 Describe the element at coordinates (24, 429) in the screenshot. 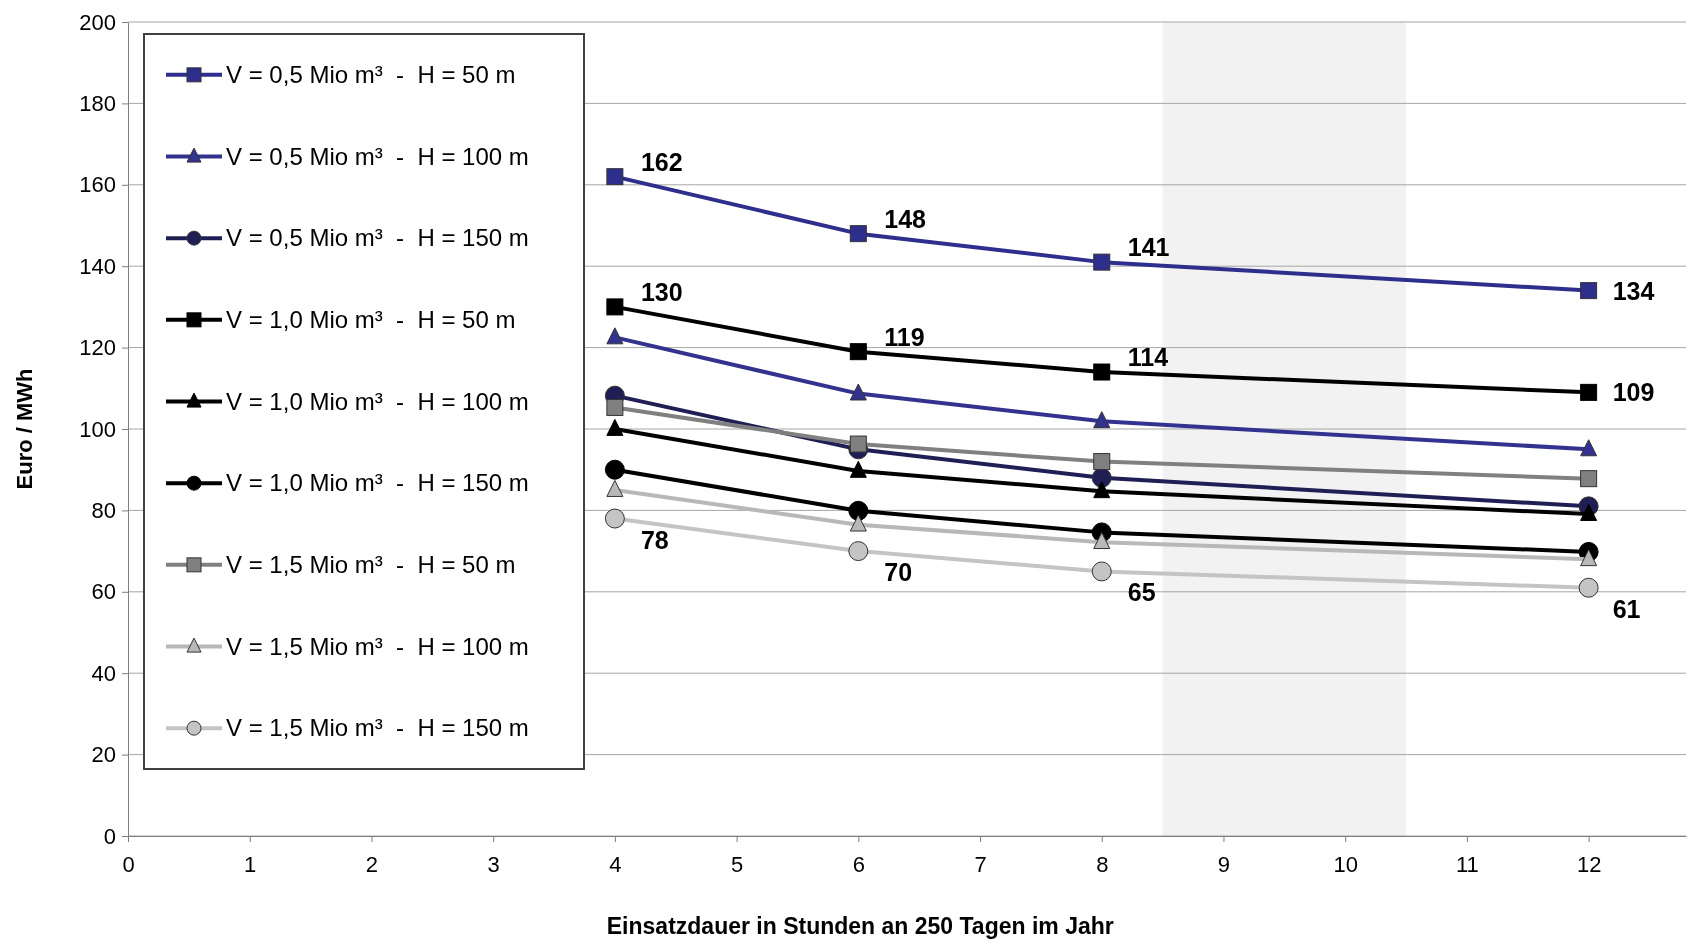

I see `y-axis-title: Euro / MWh` at that location.